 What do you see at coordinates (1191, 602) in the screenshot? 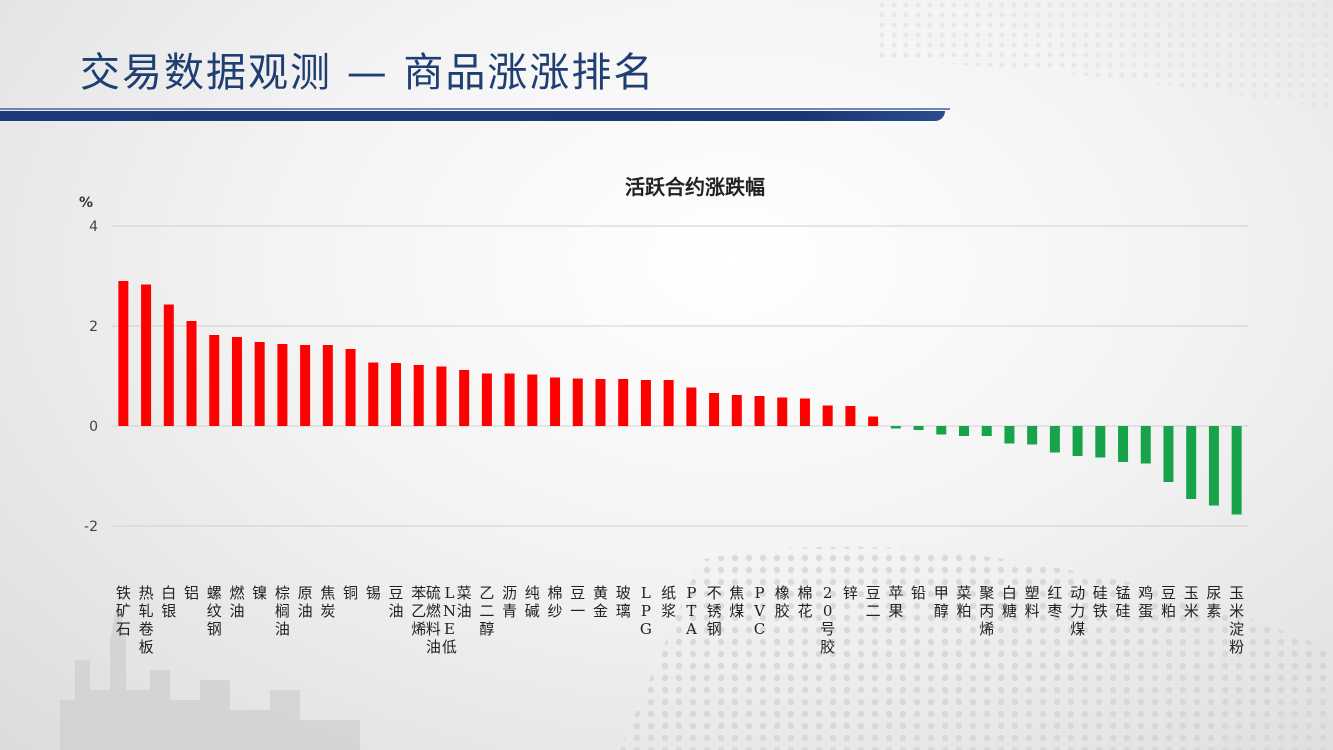
I see `x-category-label: 玉米` at bounding box center [1191, 602].